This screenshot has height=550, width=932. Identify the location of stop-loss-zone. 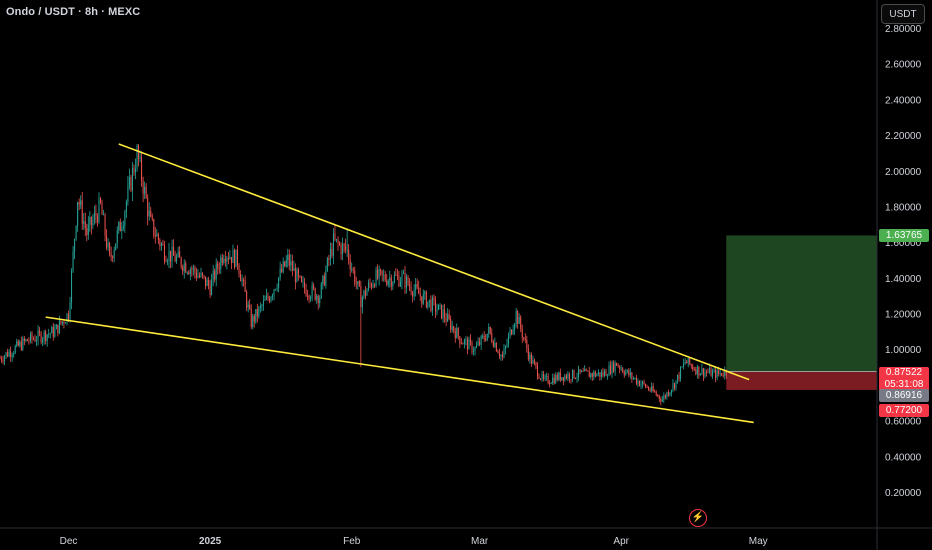
(801, 380).